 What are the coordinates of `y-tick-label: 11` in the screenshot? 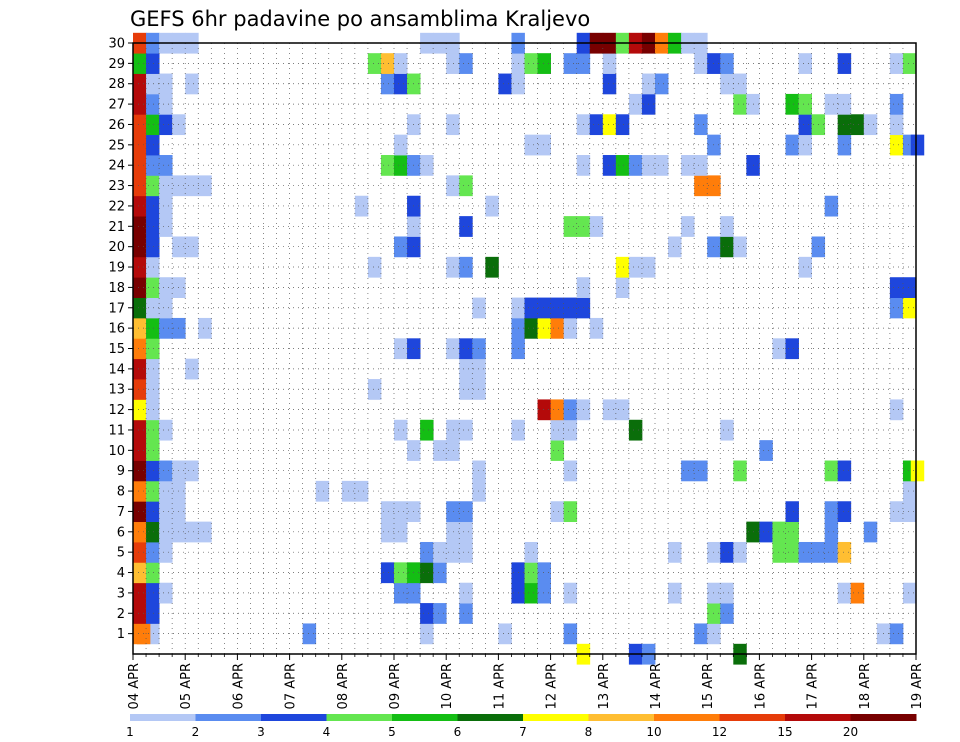 It's located at (116, 430).